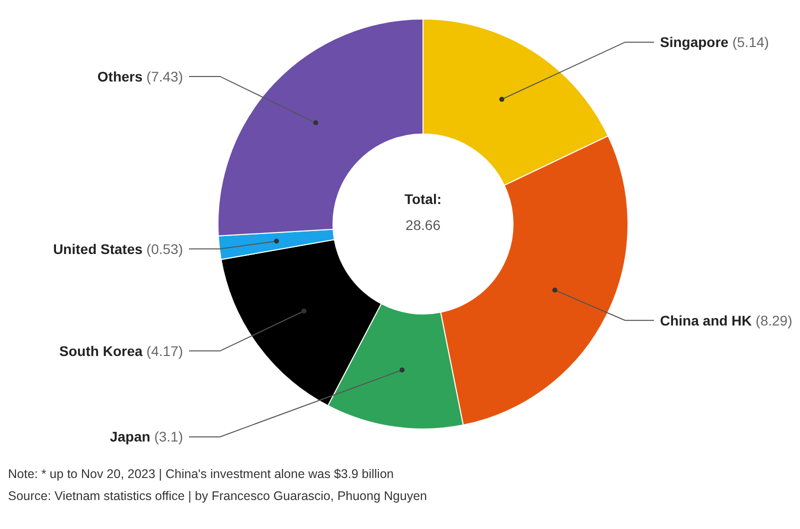 This screenshot has width=800, height=529. Describe the element at coordinates (218, 496) in the screenshot. I see `source-note: Source: Vietnam statistics office | by Francesco Guarascio, Phuong Nguyen` at that location.